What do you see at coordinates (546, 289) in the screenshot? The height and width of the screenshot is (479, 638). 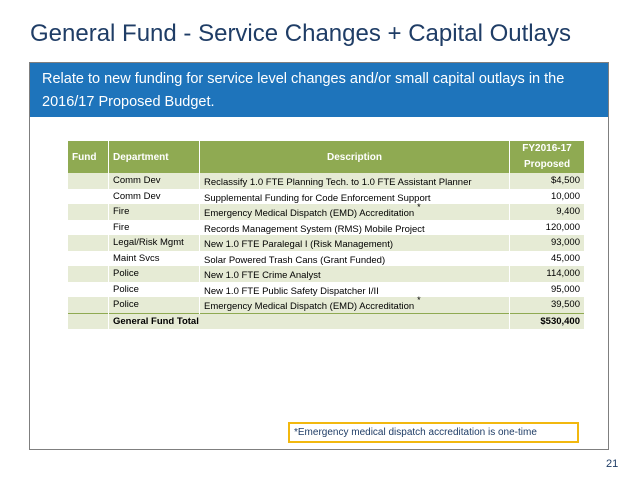 I see `cell-amount: 95,000` at bounding box center [546, 289].